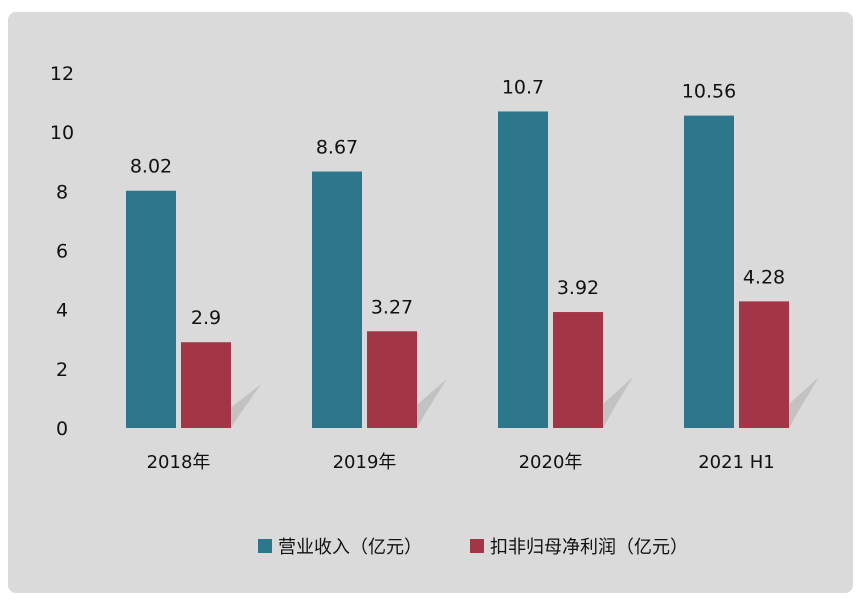 The width and height of the screenshot is (865, 609). I want to click on legend-label: 营业收入（亿元）, so click(350, 547).